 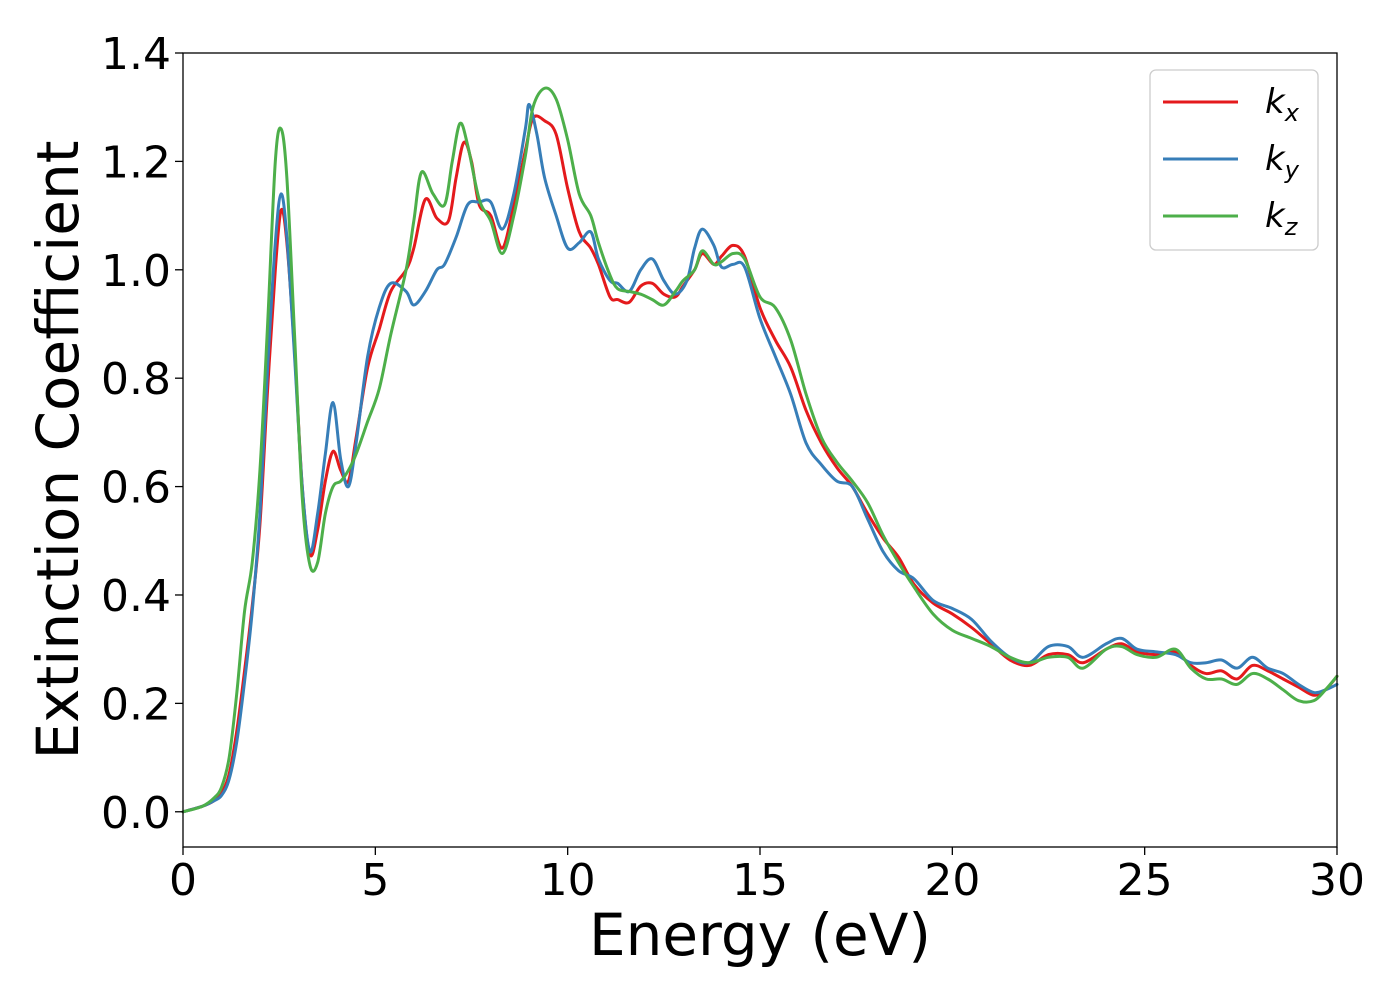 I want to click on x-tick-label: 0, so click(x=183, y=880).